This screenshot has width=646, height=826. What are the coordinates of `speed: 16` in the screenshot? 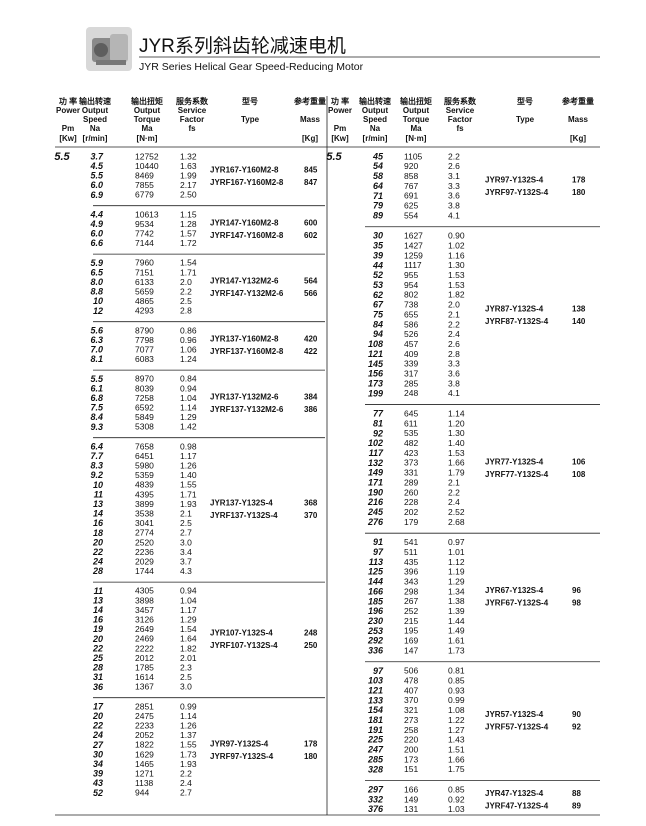 It's located at (98, 523).